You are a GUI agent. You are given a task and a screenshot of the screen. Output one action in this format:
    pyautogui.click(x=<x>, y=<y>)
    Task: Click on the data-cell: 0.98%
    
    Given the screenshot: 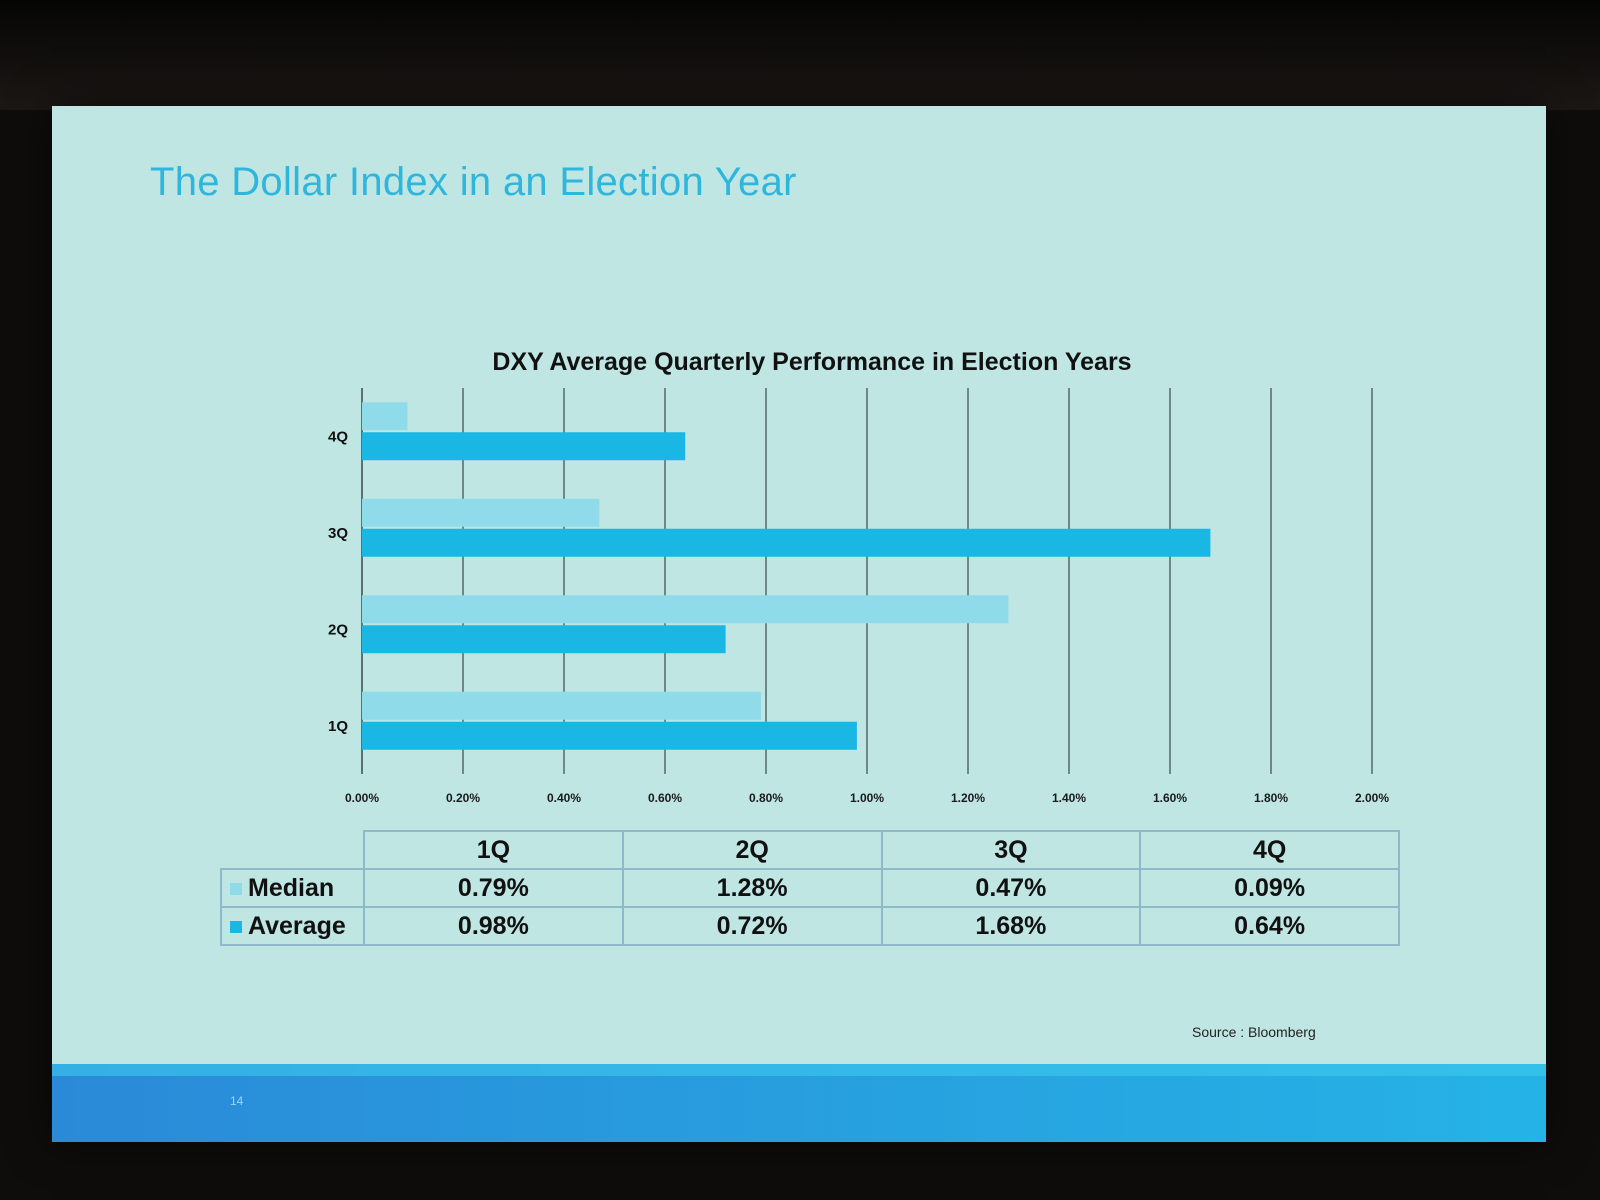 What is the action you would take?
    pyautogui.click(x=493, y=926)
    